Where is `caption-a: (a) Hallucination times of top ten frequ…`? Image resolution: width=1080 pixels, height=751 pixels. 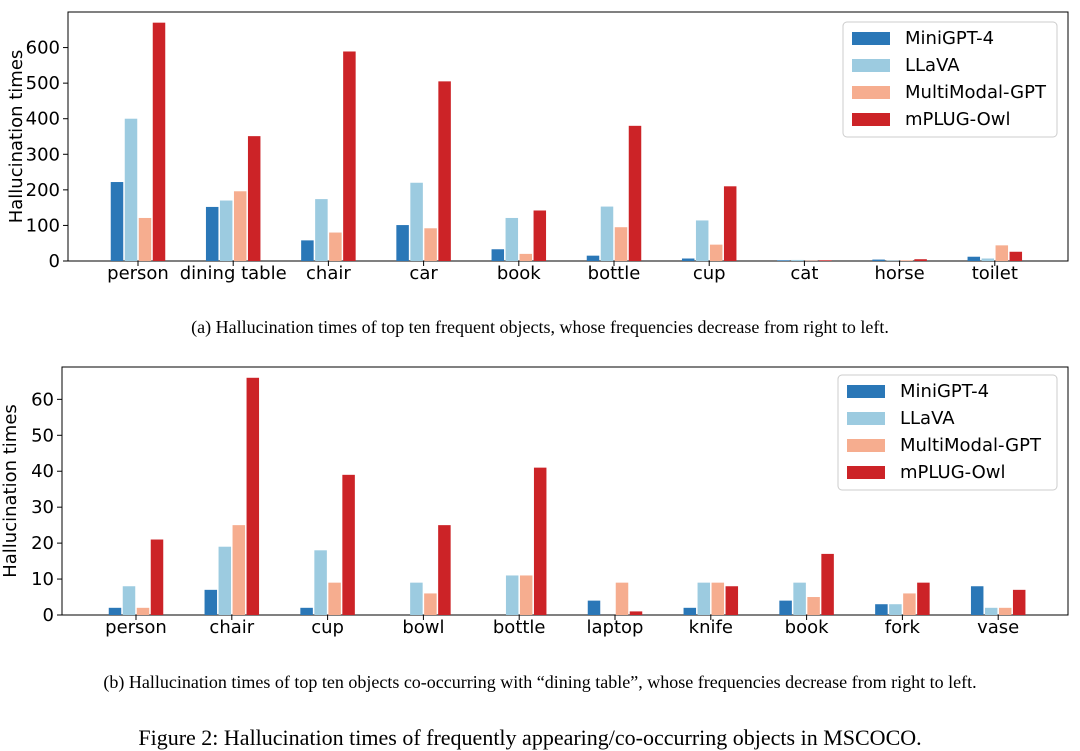 caption-a: (a) Hallucination times of top ten frequ… is located at coordinates (540, 327).